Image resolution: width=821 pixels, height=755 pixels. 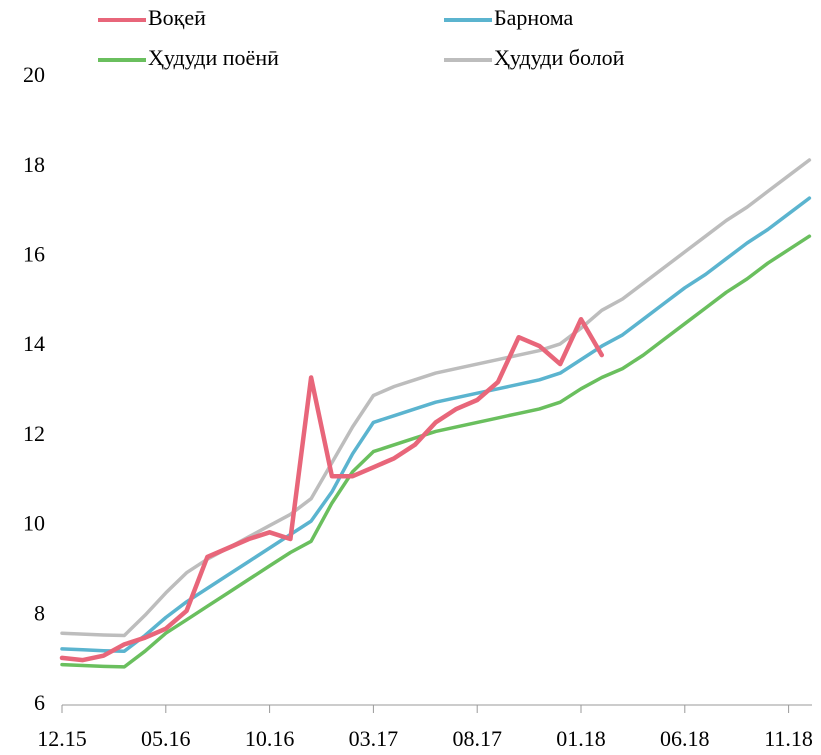 What do you see at coordinates (39, 702) in the screenshot?
I see `y-tick-label: 6` at bounding box center [39, 702].